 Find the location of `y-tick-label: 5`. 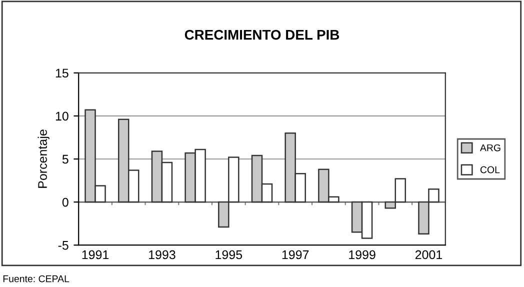

y-tick-label: 5 is located at coordinates (65, 159).